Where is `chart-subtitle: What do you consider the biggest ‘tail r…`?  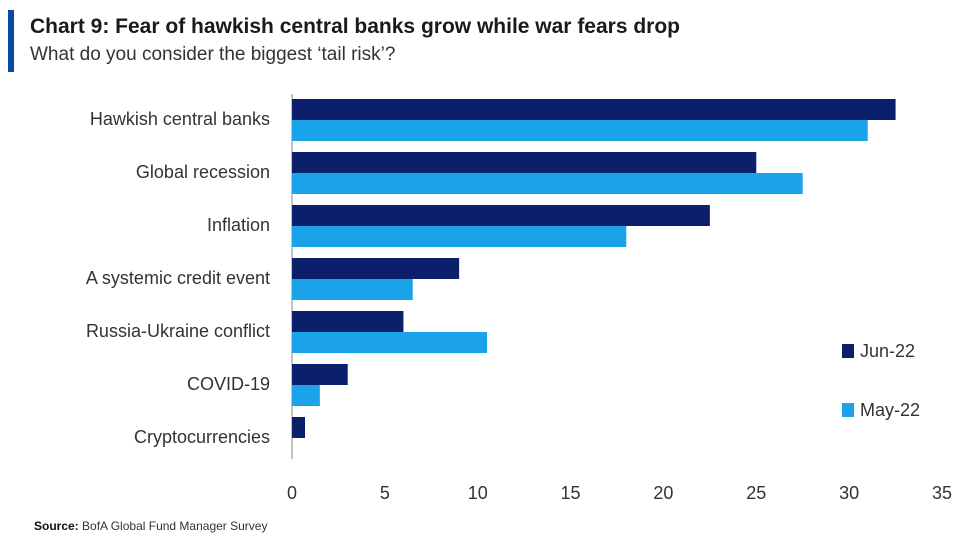 chart-subtitle: What do you consider the biggest ‘tail r… is located at coordinates (213, 54).